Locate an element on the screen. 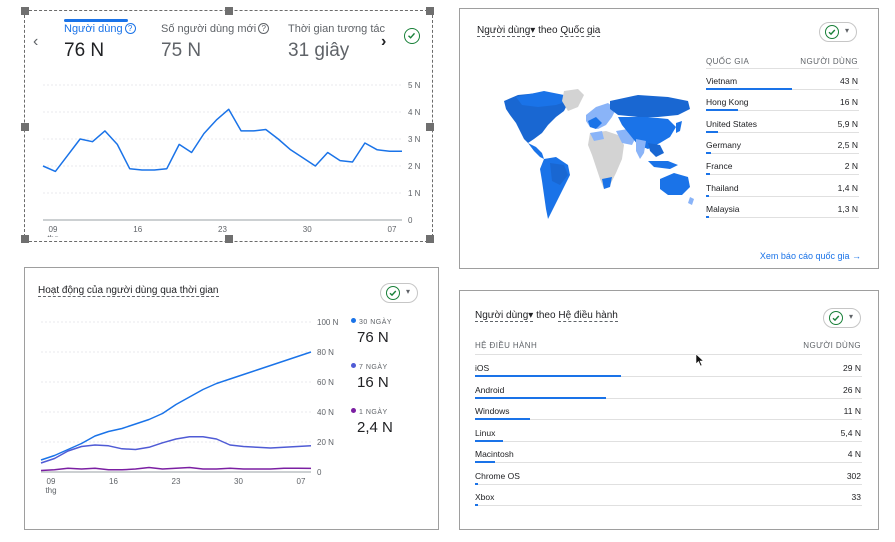 The image size is (895, 542). column-header-country: QUỐC GIA is located at coordinates (728, 61).